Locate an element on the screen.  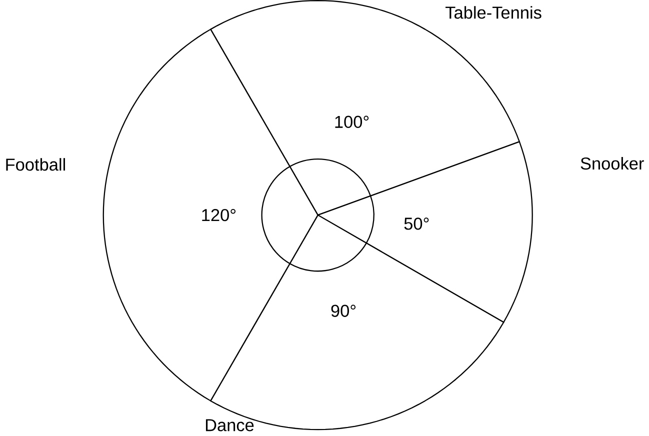
data-label: 100° is located at coordinates (352, 122).